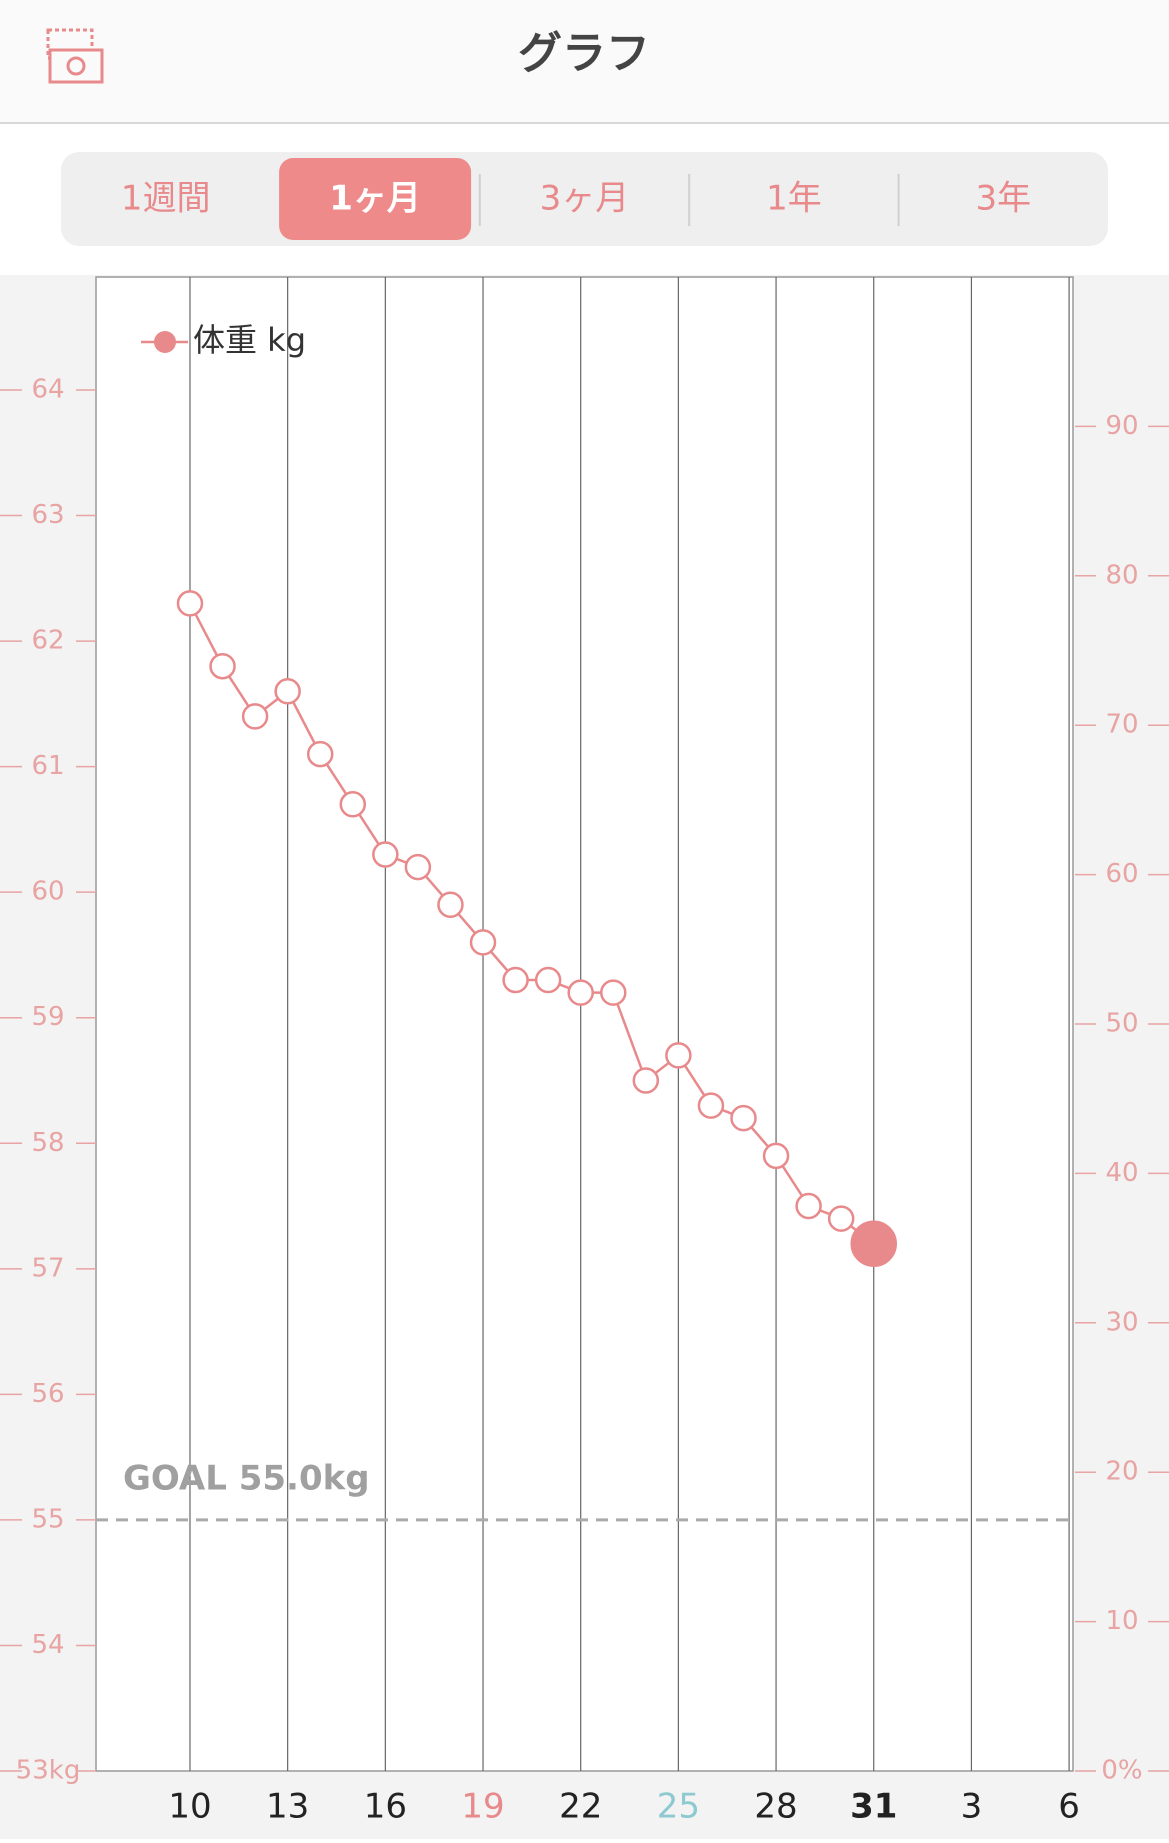  What do you see at coordinates (873, 1807) in the screenshot?
I see `x-tick-label: 31` at bounding box center [873, 1807].